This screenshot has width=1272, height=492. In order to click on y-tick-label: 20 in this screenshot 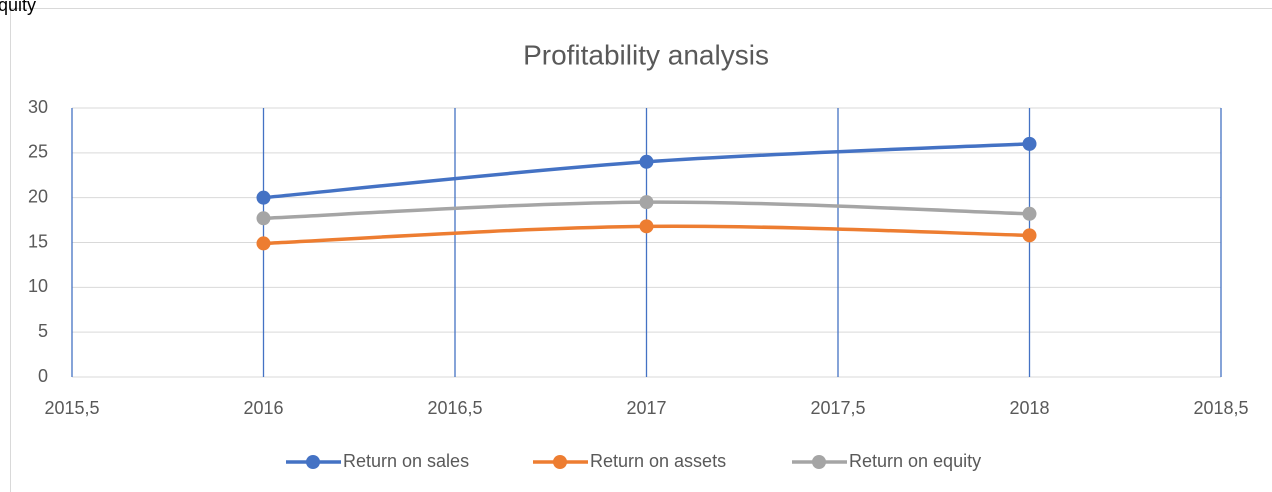, I will do `click(38, 196)`.